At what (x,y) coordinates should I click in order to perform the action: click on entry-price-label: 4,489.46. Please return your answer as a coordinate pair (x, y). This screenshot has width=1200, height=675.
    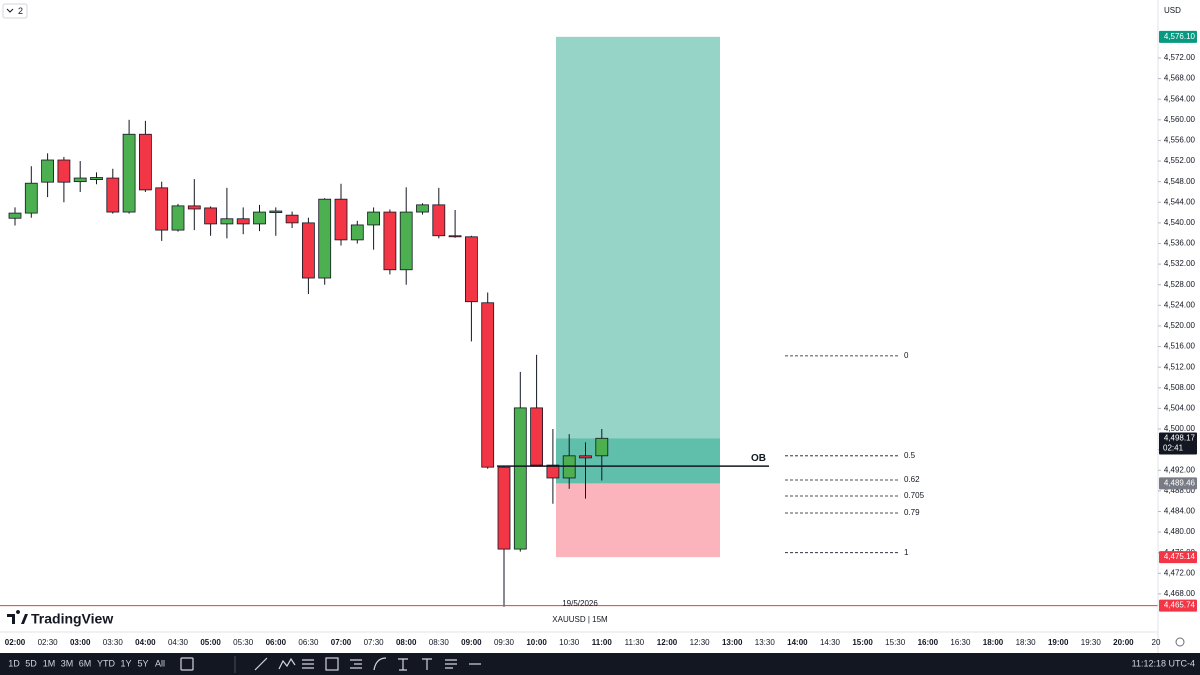
    Looking at the image, I should click on (1180, 482).